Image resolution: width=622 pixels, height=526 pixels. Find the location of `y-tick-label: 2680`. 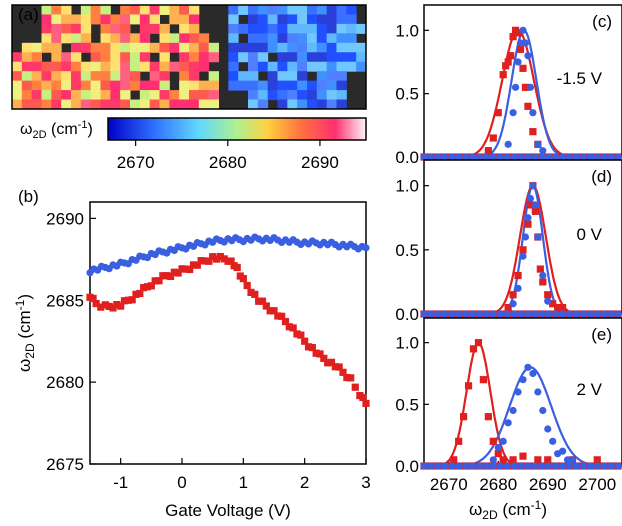

y-tick-label: 2680 is located at coordinates (65, 382).